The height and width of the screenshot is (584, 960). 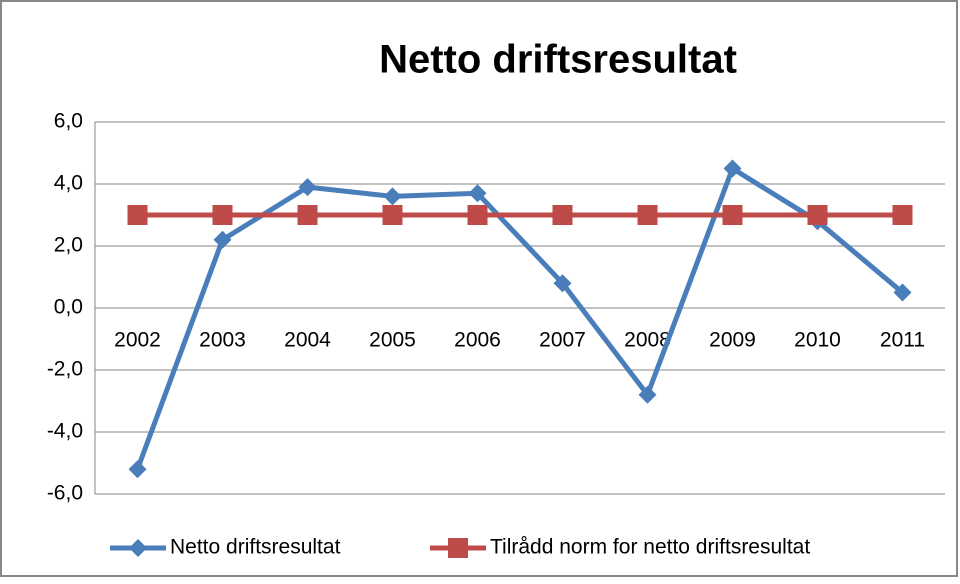 What do you see at coordinates (817, 340) in the screenshot?
I see `x-tick-label: 2010` at bounding box center [817, 340].